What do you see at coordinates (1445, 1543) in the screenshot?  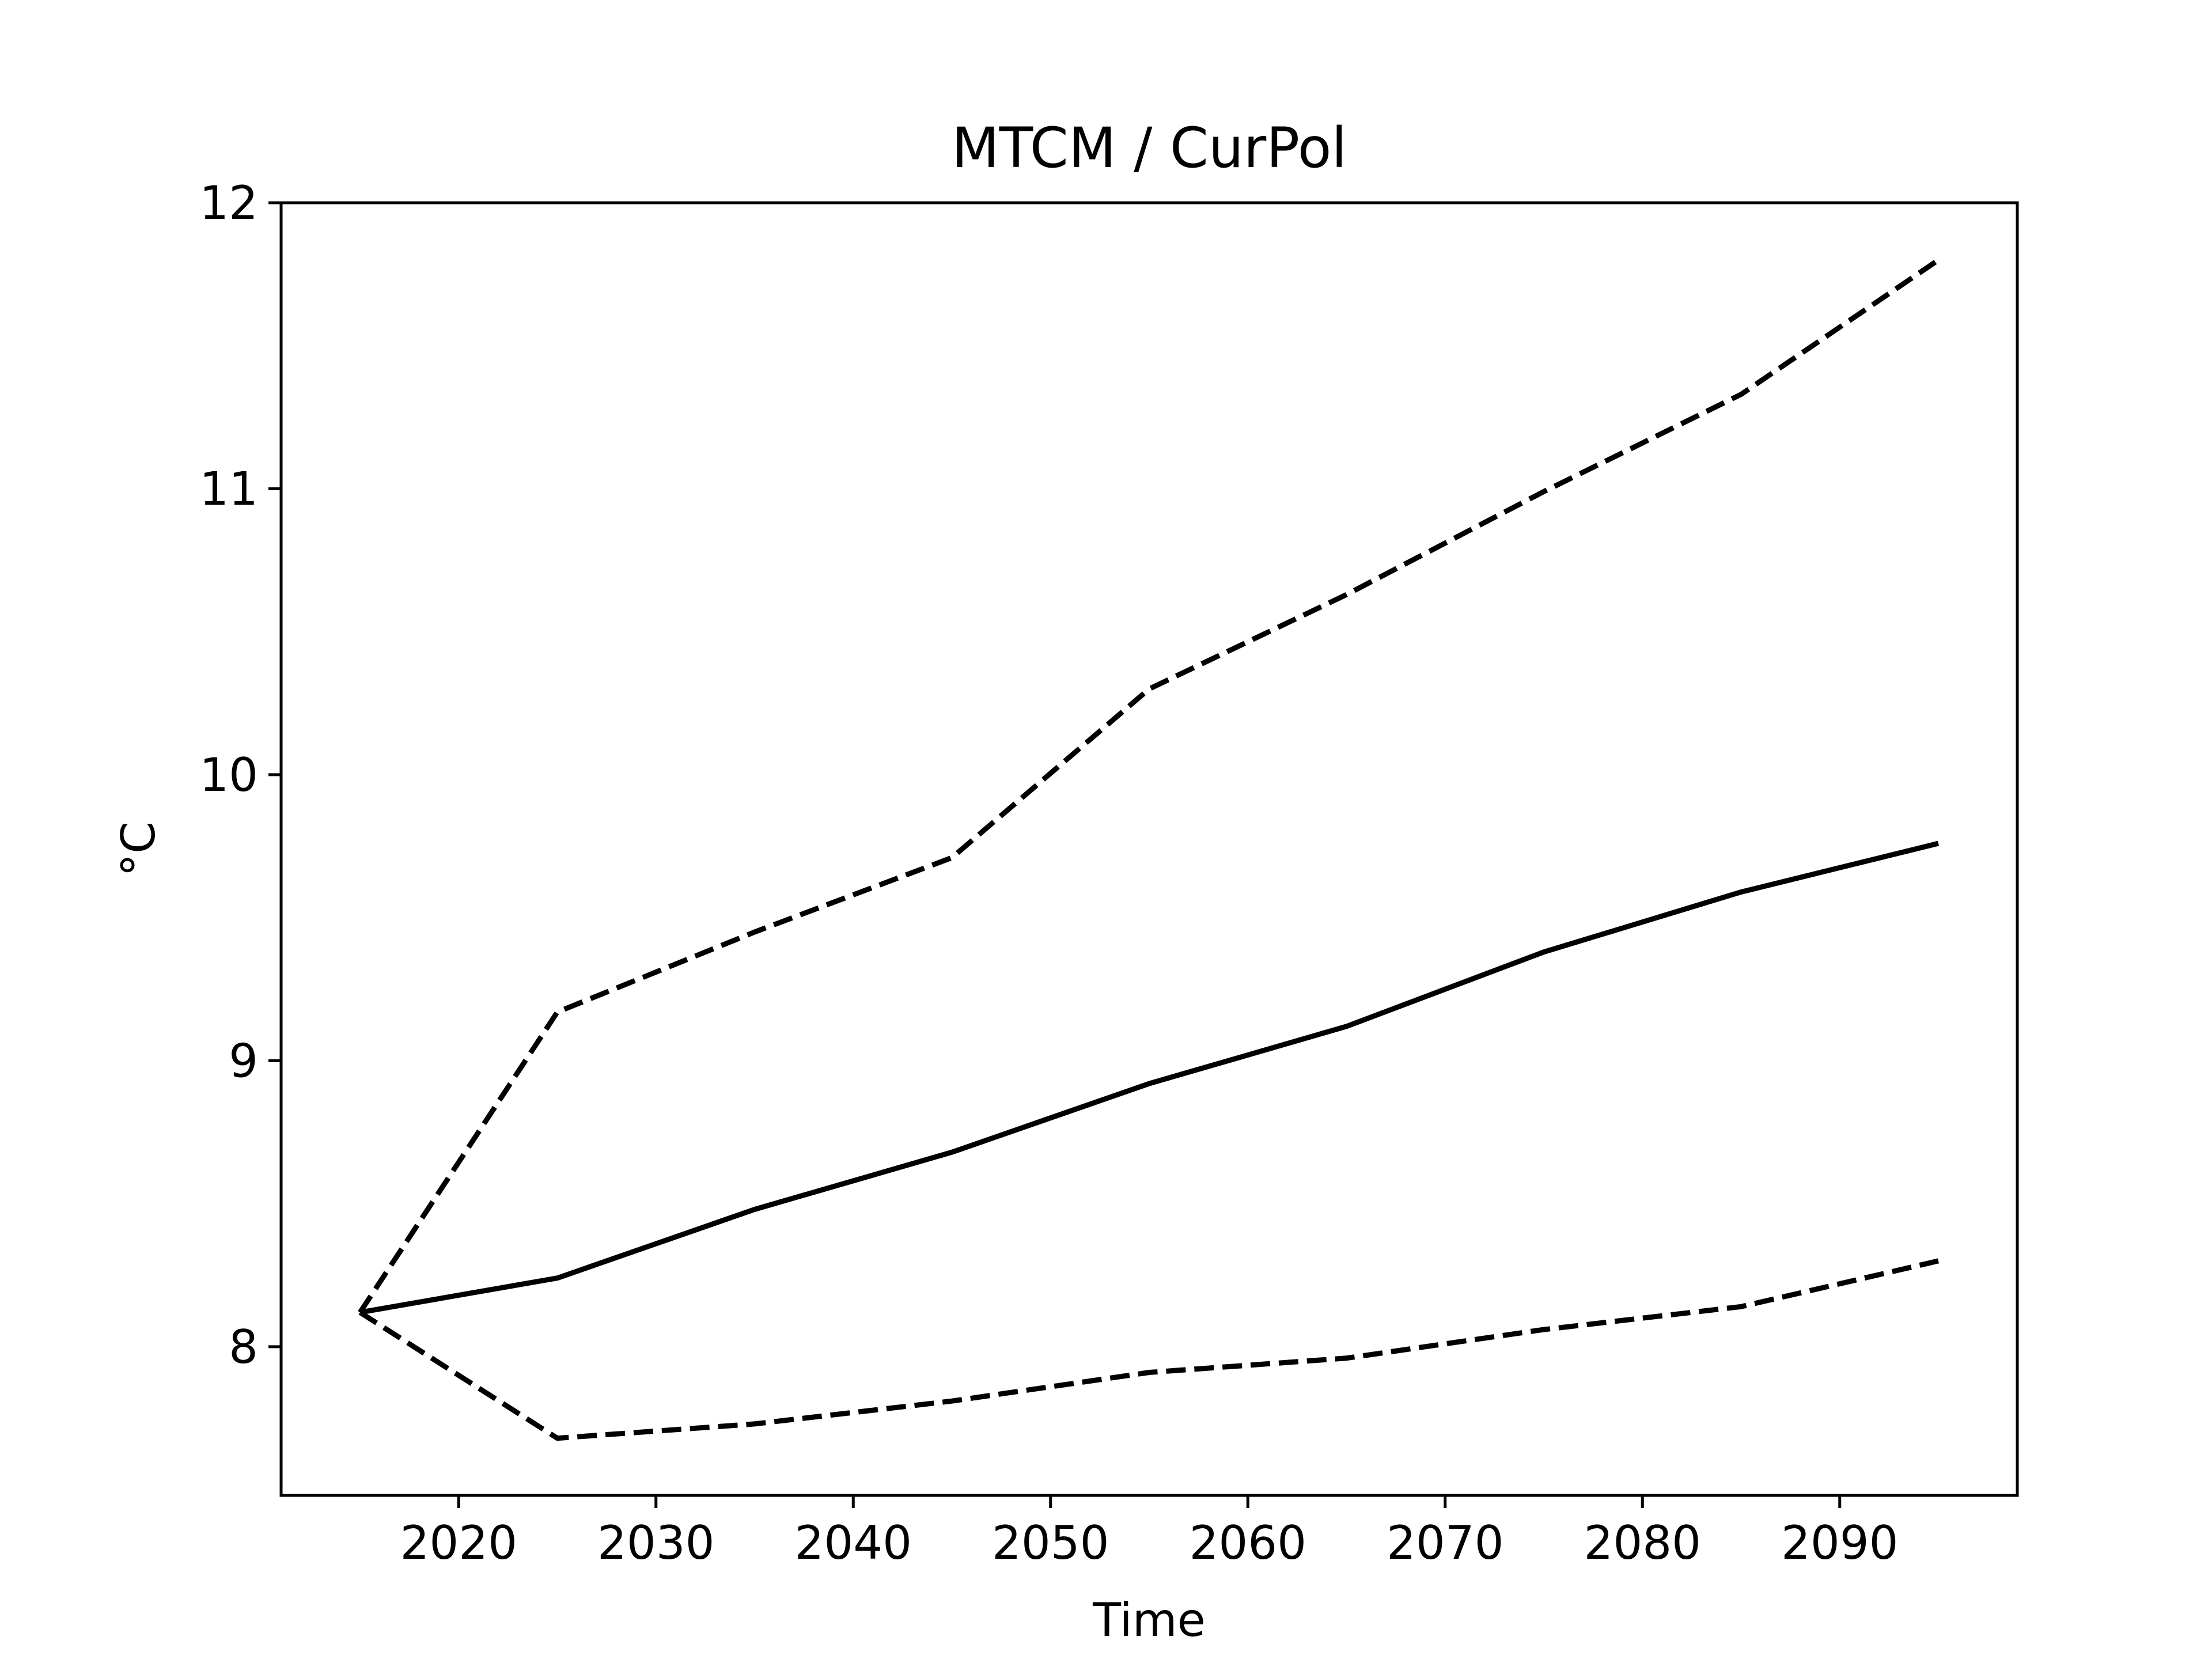 I see `x-tick-label: 2070` at bounding box center [1445, 1543].